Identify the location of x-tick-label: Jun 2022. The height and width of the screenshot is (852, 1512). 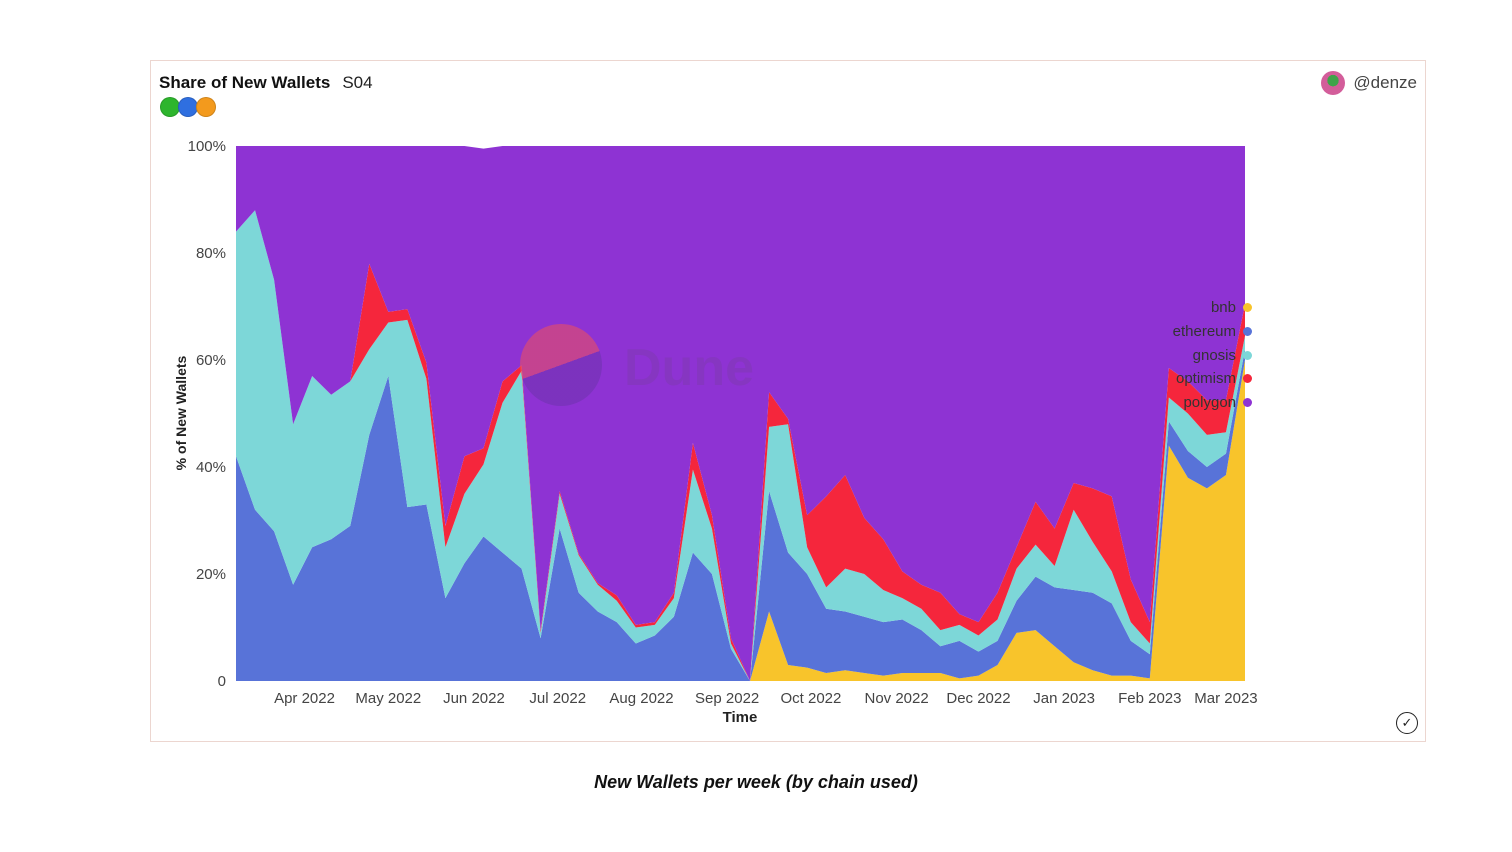
(474, 698).